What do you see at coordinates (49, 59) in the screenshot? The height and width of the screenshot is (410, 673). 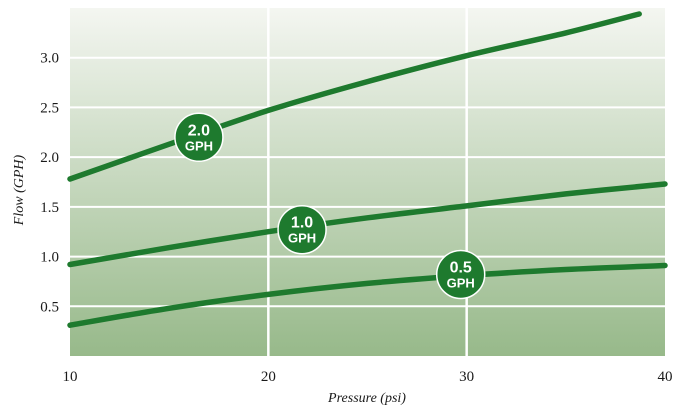 I see `y-tick-label: 3.0` at bounding box center [49, 59].